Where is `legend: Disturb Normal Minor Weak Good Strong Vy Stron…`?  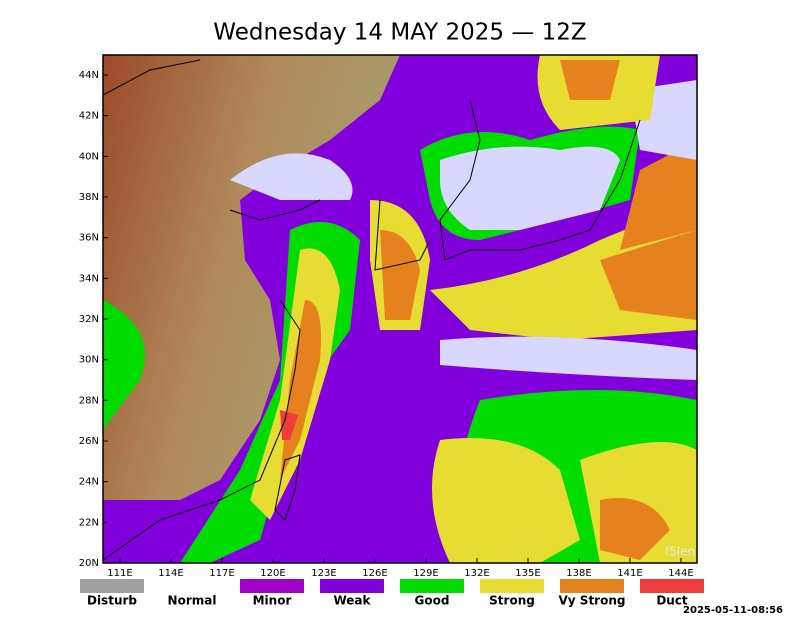 legend: Disturb Normal Minor Weak Good Strong Vy Stron… is located at coordinates (392, 593).